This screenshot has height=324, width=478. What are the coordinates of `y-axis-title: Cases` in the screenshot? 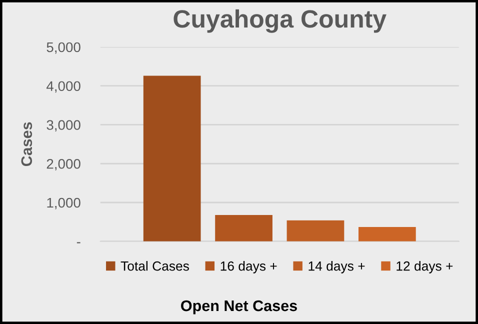 It's located at (26, 144).